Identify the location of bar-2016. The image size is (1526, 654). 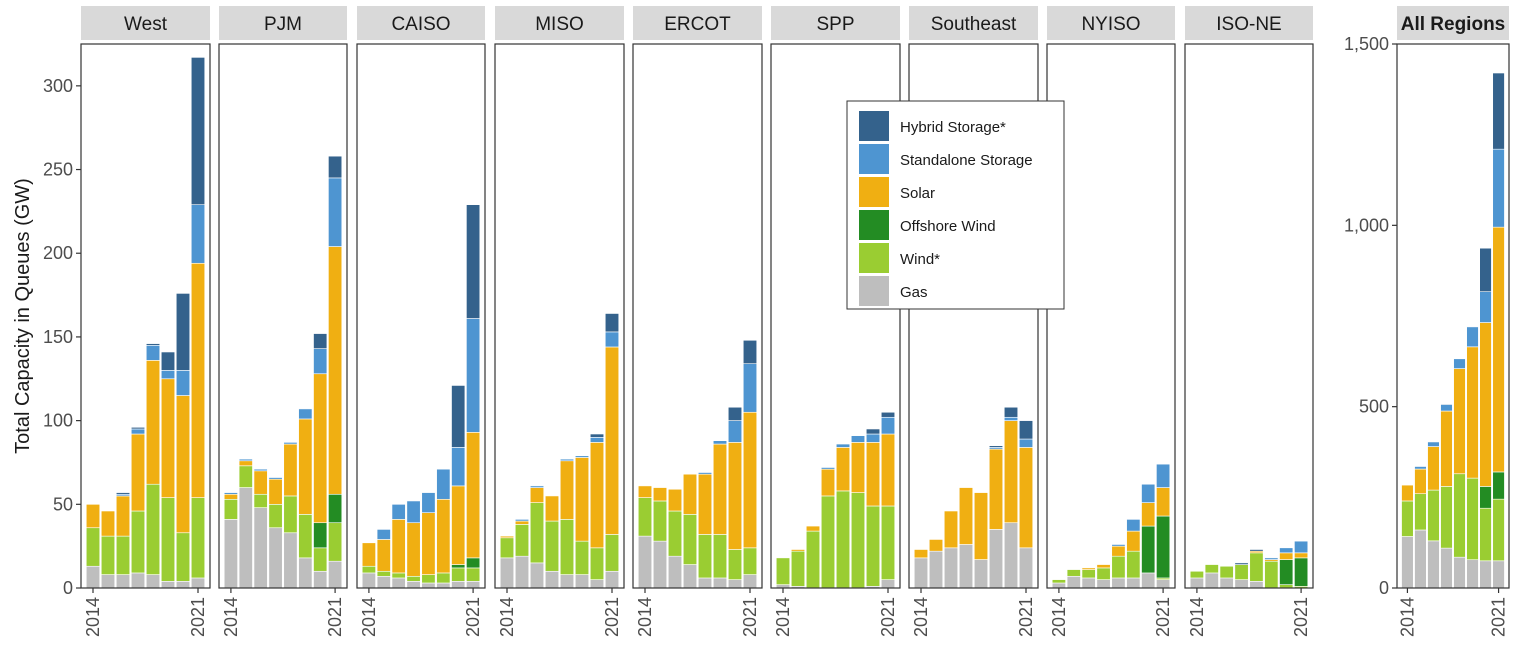
(123, 540).